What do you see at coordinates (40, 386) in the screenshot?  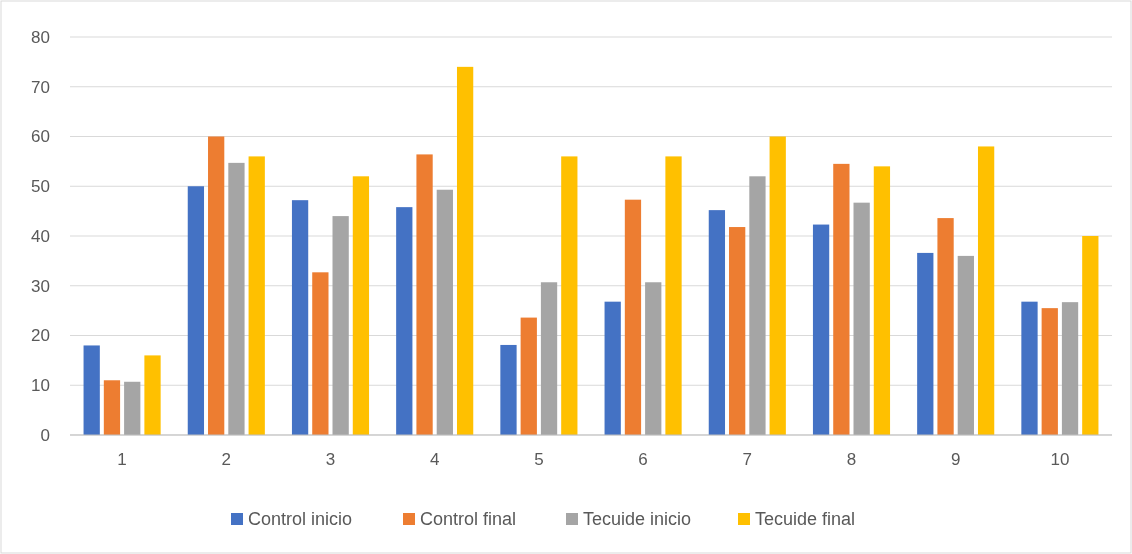 I see `y-tick-label: 10` at bounding box center [40, 386].